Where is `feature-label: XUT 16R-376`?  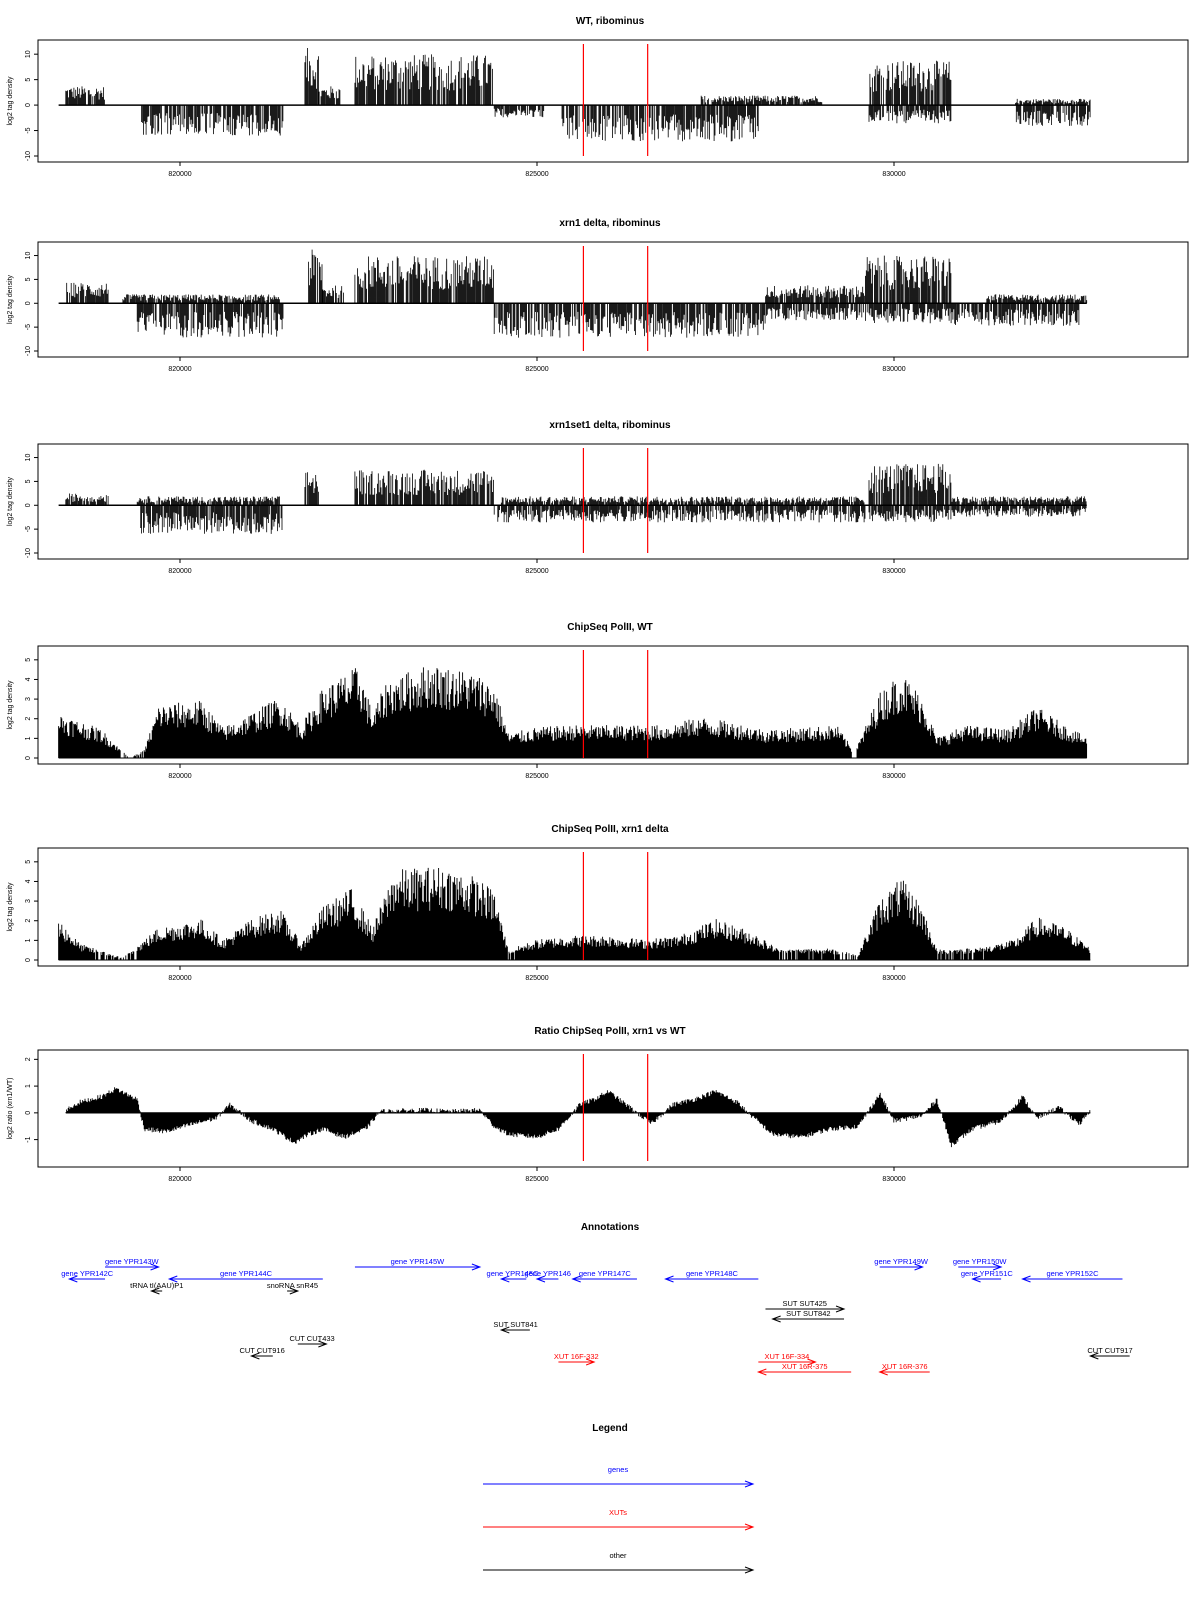 feature-label: XUT 16R-376 is located at coordinates (905, 1366).